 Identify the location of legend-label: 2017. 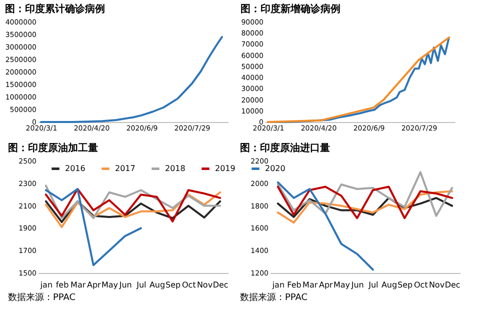
(125, 168).